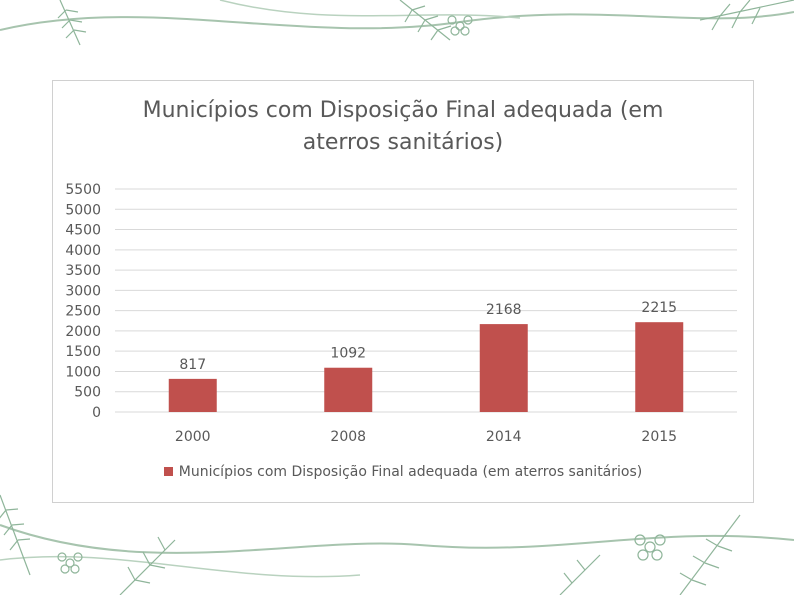 The height and width of the screenshot is (595, 794). I want to click on y-tick-label: 3500, so click(83, 271).